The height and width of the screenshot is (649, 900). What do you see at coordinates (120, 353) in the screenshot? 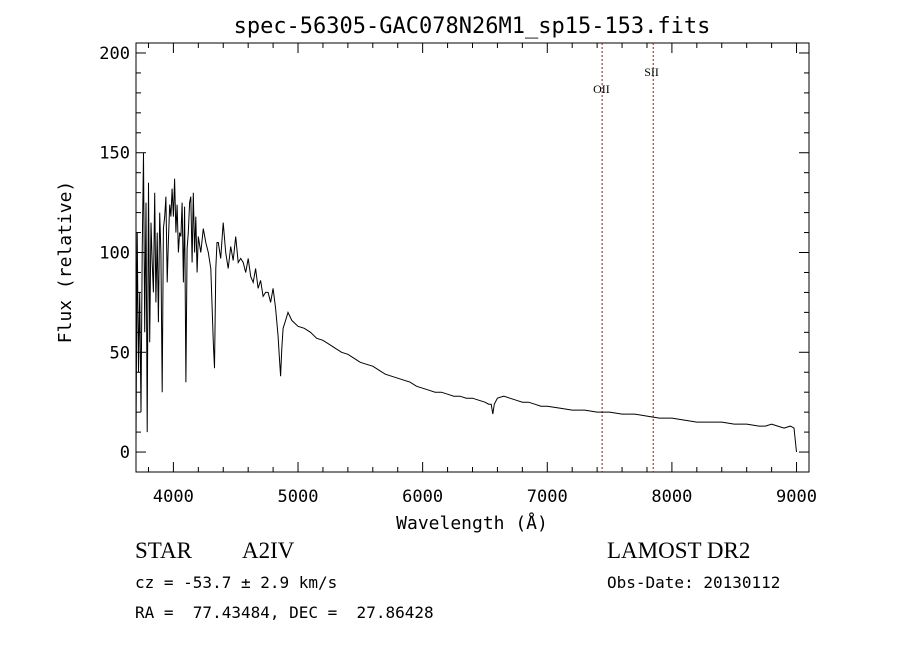
I see `y-tick-label: 50` at bounding box center [120, 353].